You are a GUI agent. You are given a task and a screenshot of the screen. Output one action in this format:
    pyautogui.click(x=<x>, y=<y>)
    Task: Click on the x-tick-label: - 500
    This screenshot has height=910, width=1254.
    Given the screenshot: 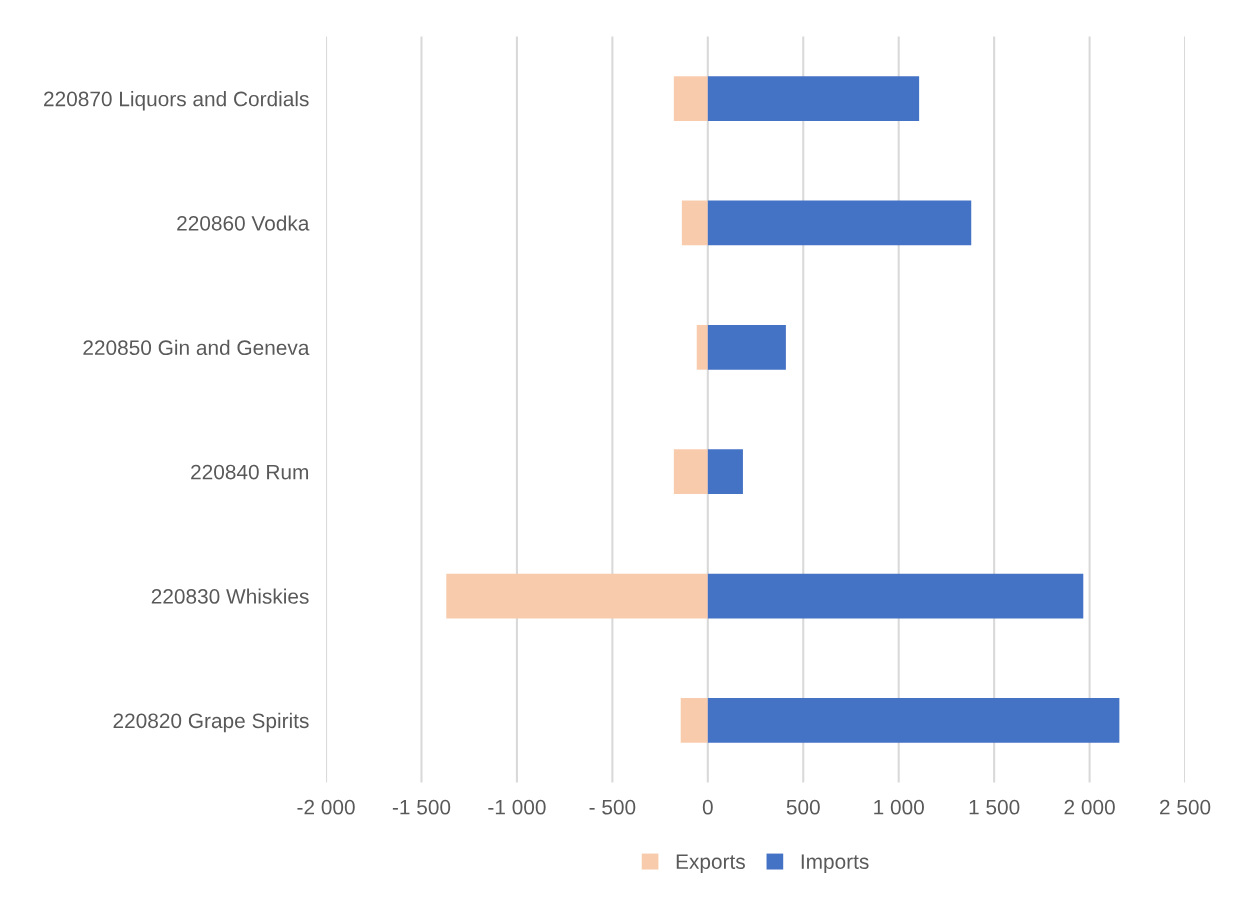 What is the action you would take?
    pyautogui.click(x=612, y=807)
    